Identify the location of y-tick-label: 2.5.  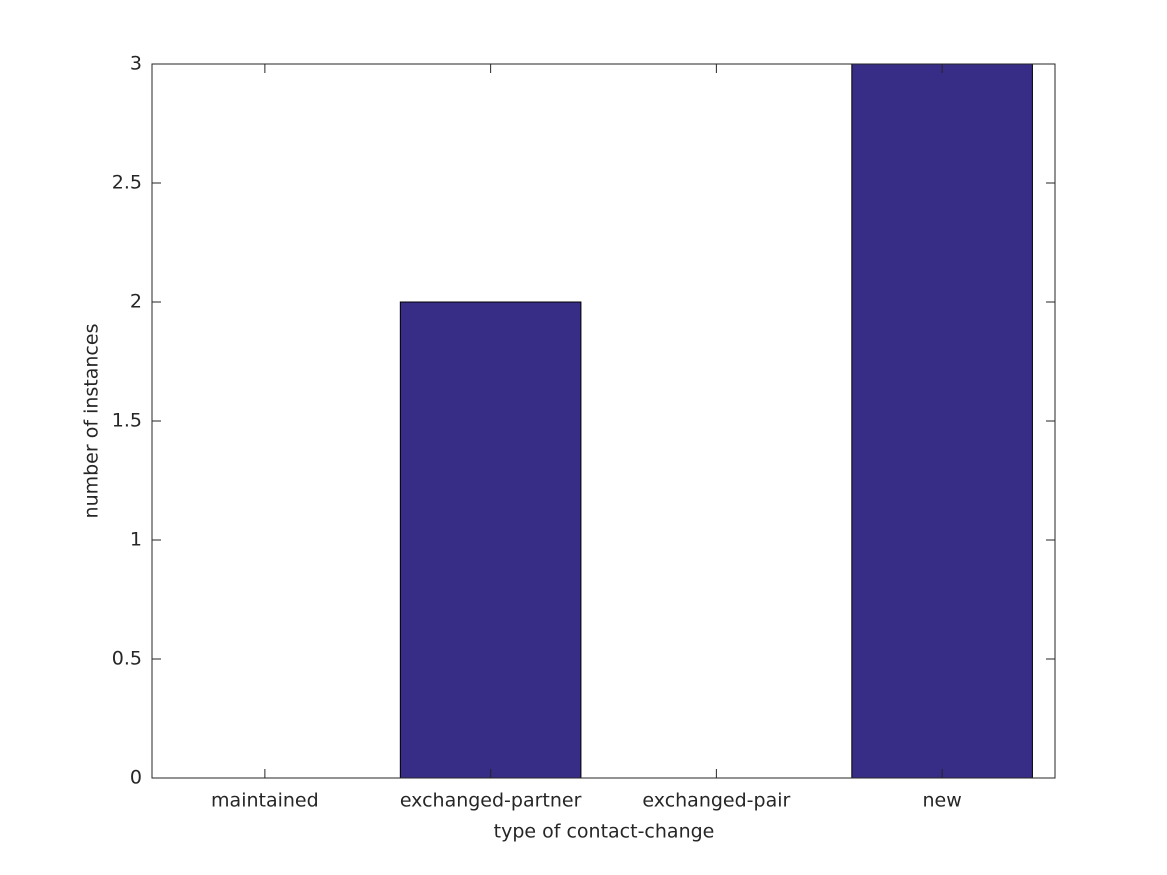
(127, 183).